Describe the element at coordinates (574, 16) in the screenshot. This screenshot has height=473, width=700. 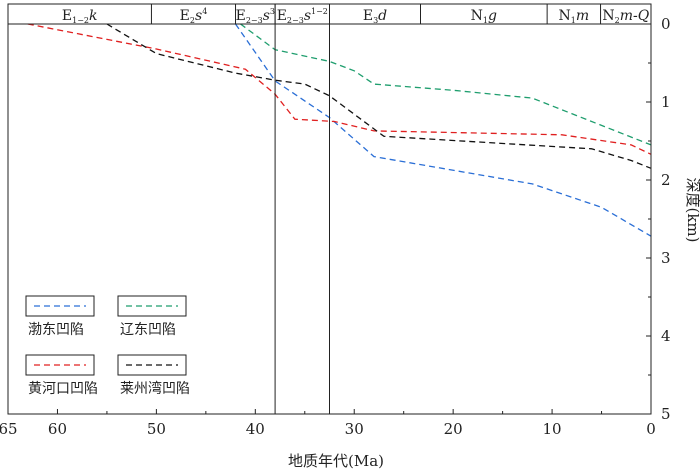
I see `strata-label: N1m` at that location.